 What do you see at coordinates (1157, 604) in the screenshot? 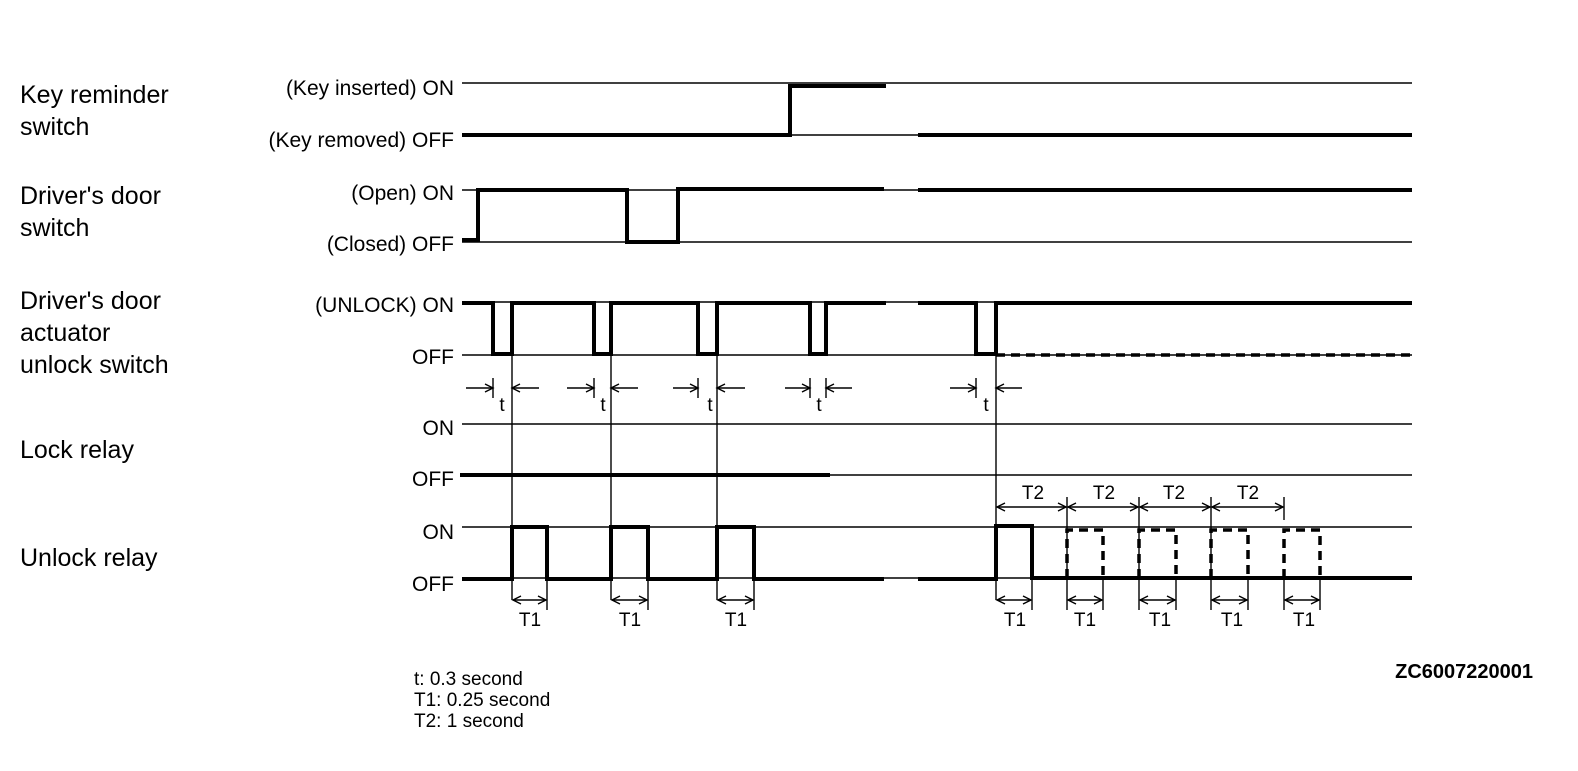
I see `t1-marker-6: T1` at bounding box center [1157, 604].